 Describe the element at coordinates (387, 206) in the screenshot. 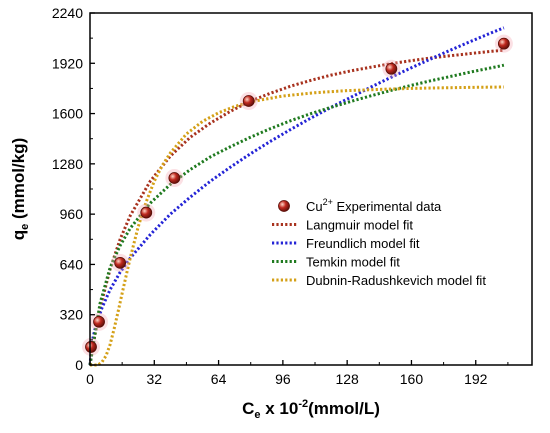

I see `legend-exp-tail: Experimental data` at that location.